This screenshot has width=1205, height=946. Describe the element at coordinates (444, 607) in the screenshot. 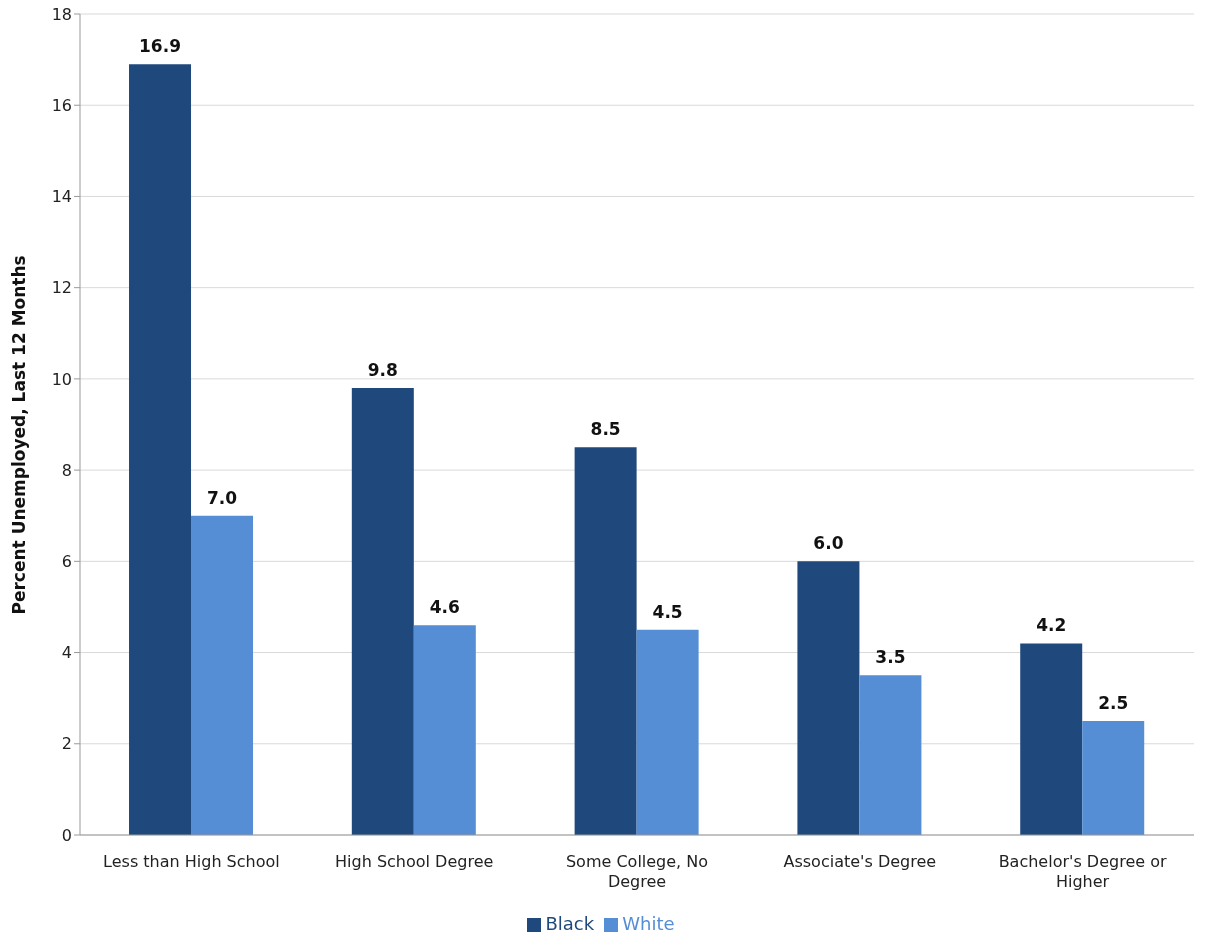

I see `data-label: 4.6` at that location.